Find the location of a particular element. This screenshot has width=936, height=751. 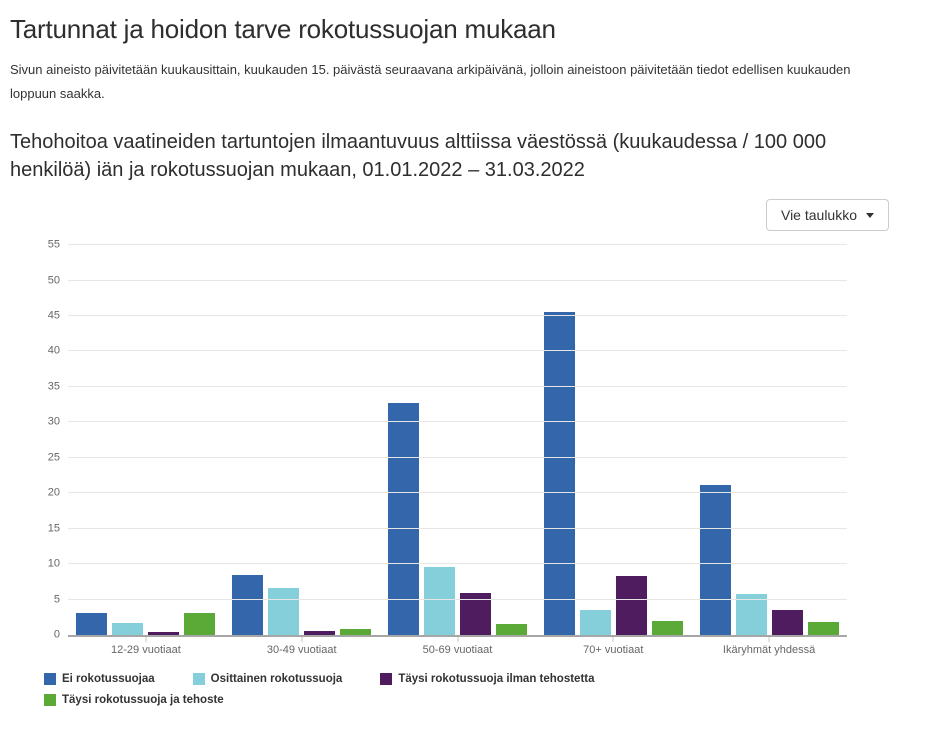

y-axis-tick-label: 20 is located at coordinates (53, 492).